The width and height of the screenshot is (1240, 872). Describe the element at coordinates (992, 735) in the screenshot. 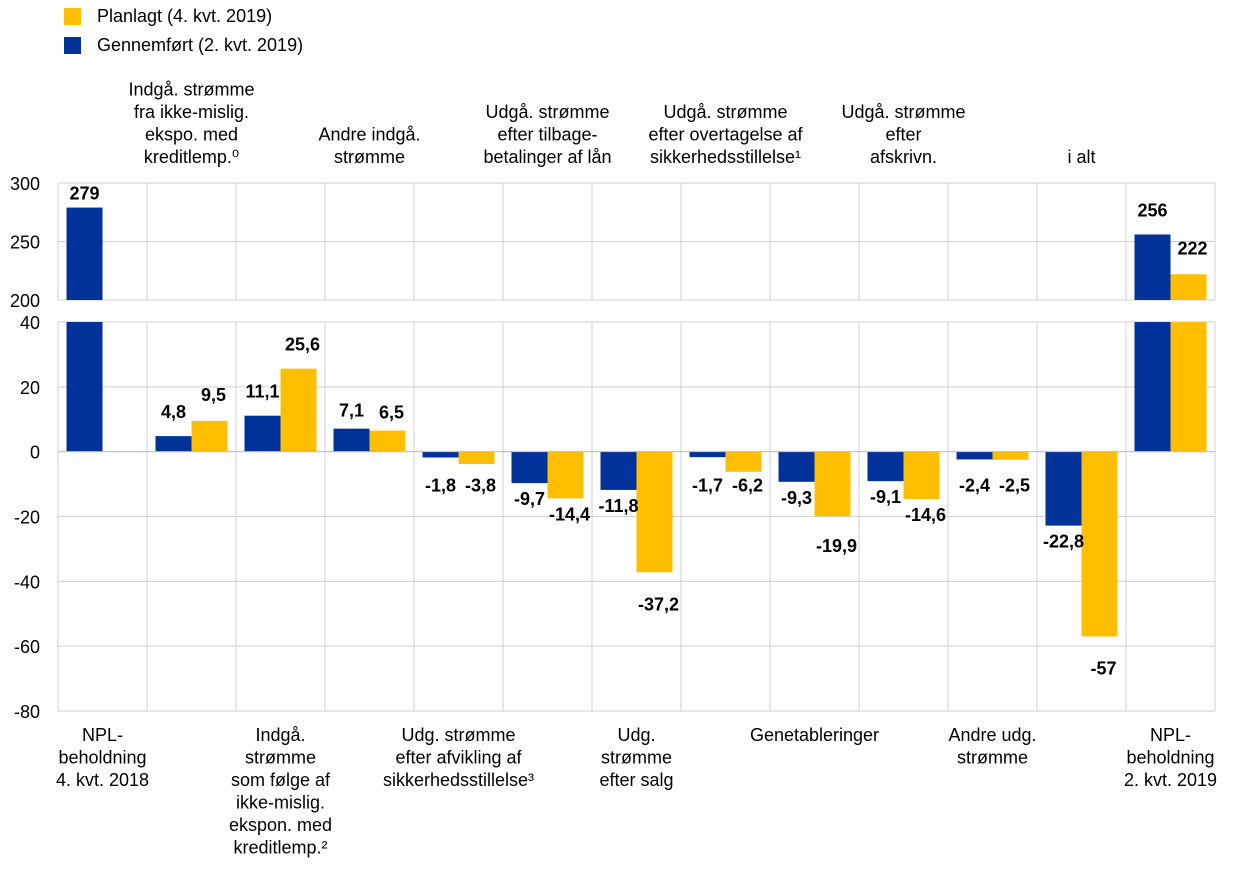

I see `bottom-category-label: Andre udg.` at that location.